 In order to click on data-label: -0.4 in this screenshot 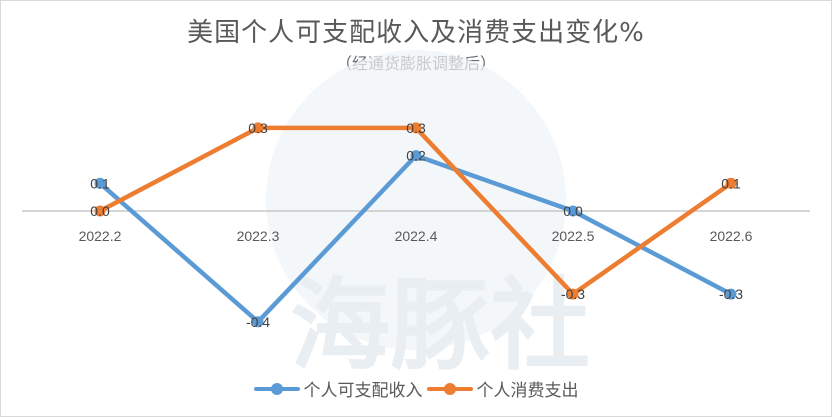, I will do `click(258, 322)`.